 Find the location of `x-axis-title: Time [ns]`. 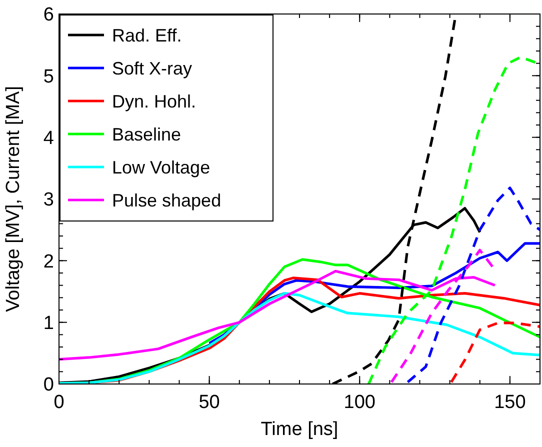

x-axis-title: Time [ns] is located at coordinates (299, 429).